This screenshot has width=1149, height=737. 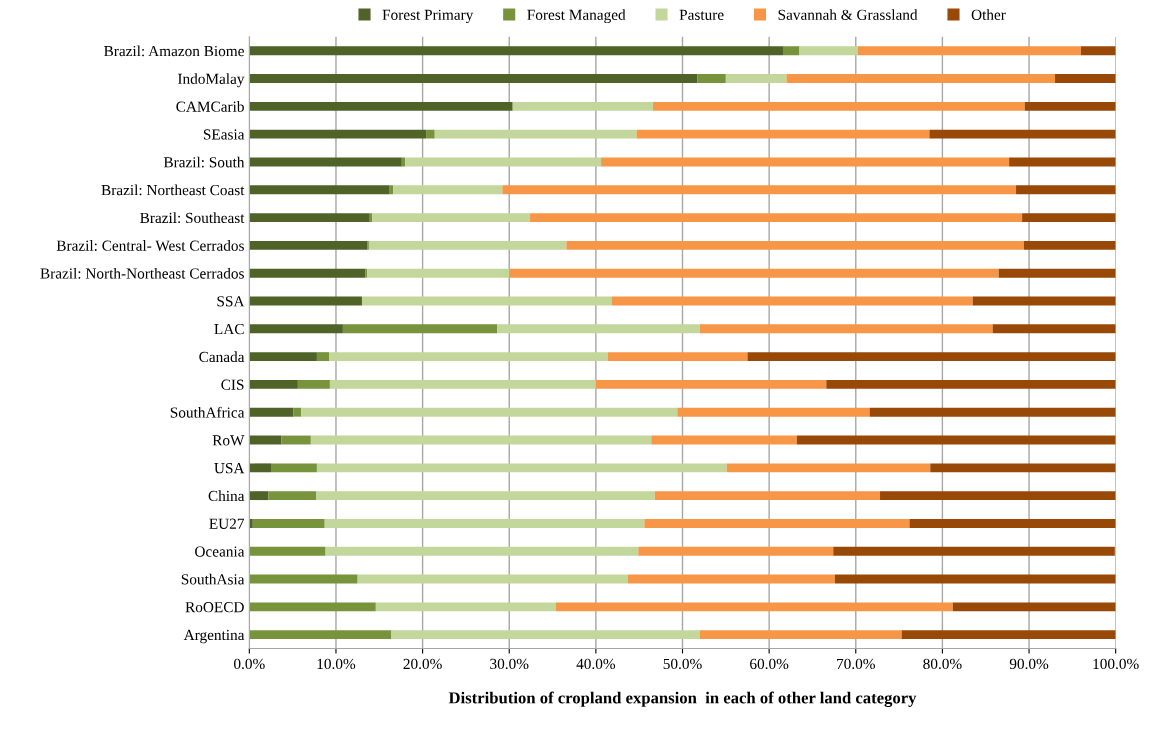 What do you see at coordinates (229, 468) in the screenshot?
I see `y-tick-label: USA` at bounding box center [229, 468].